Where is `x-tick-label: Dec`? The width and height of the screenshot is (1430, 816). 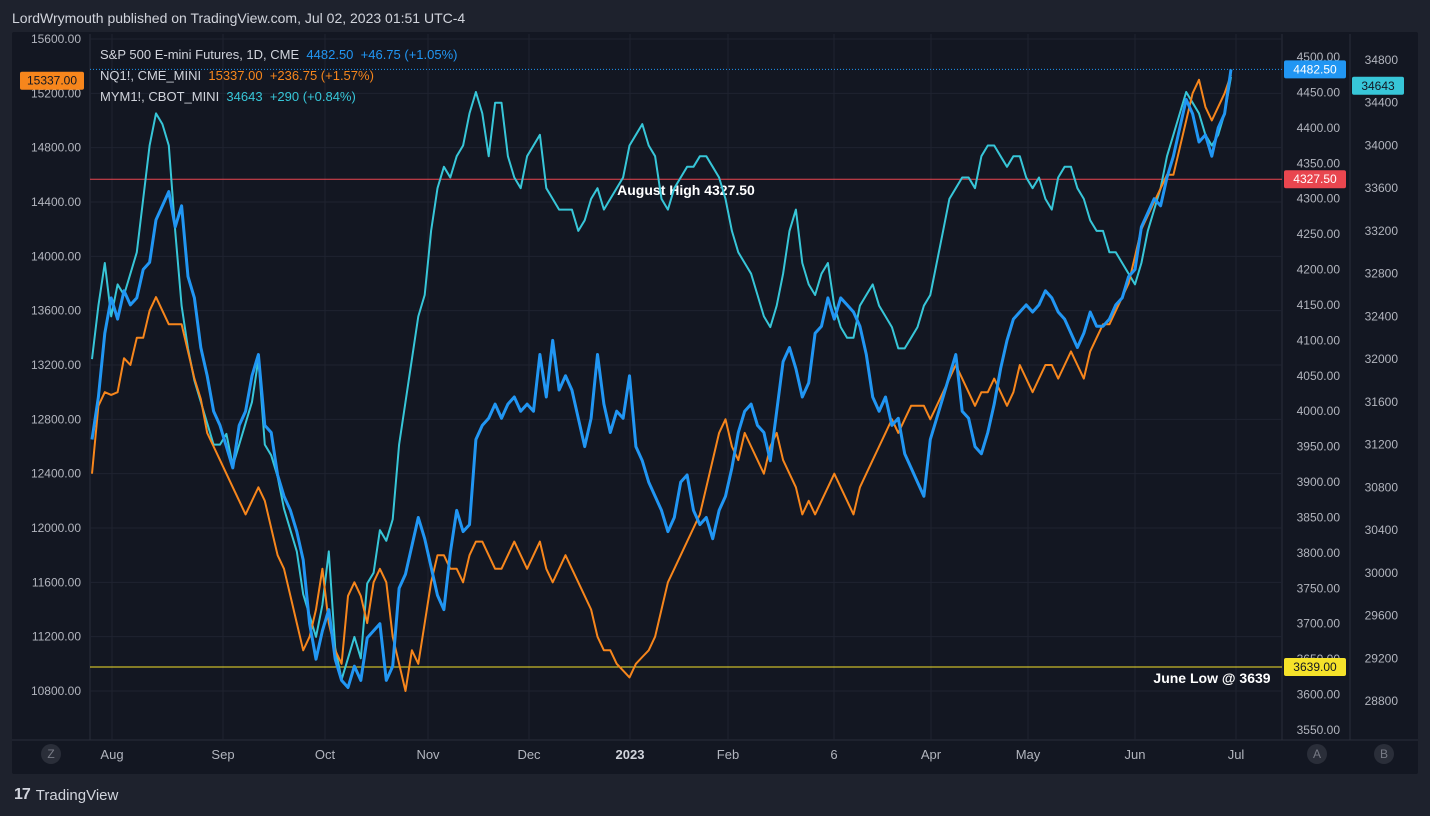 x-tick-label: Dec is located at coordinates (529, 754).